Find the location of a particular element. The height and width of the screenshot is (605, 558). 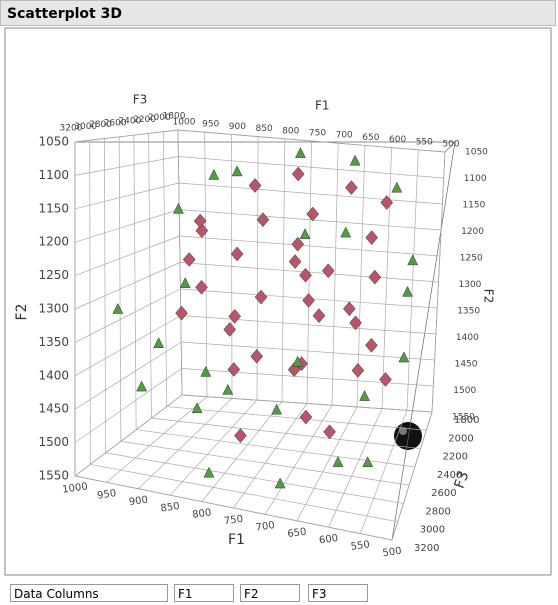

z-tick-label: 3000 is located at coordinates (85, 127).